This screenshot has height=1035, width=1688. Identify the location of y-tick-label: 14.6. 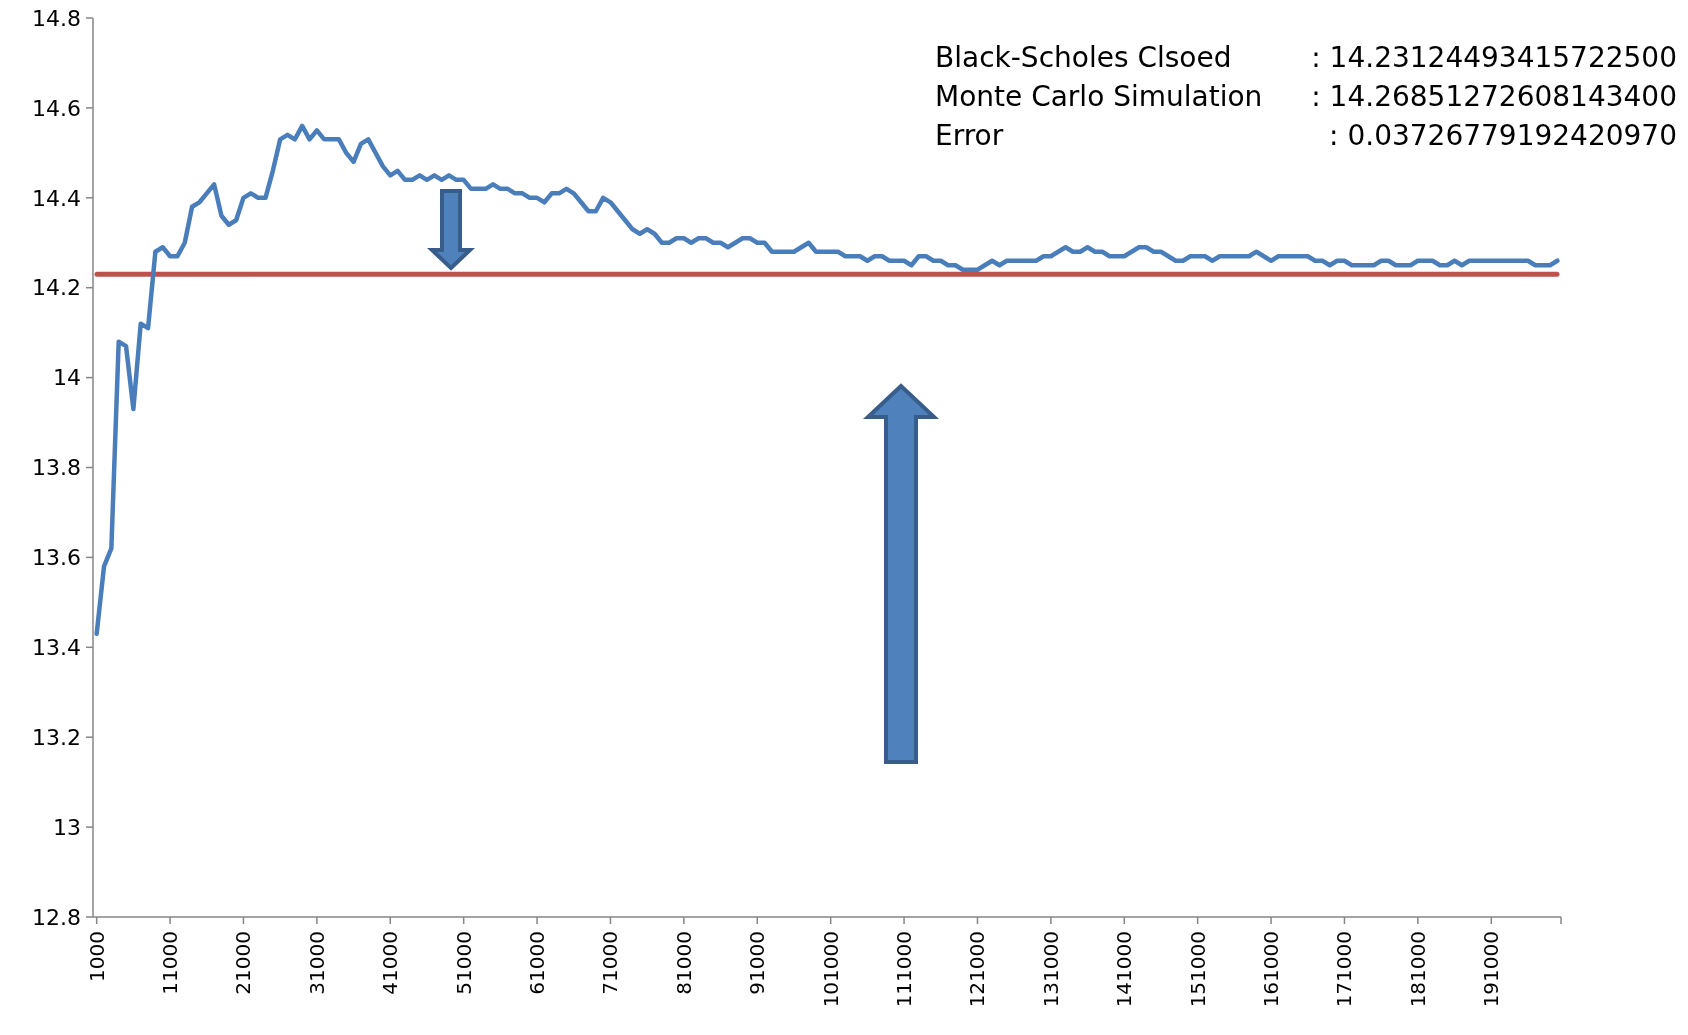
(56, 108).